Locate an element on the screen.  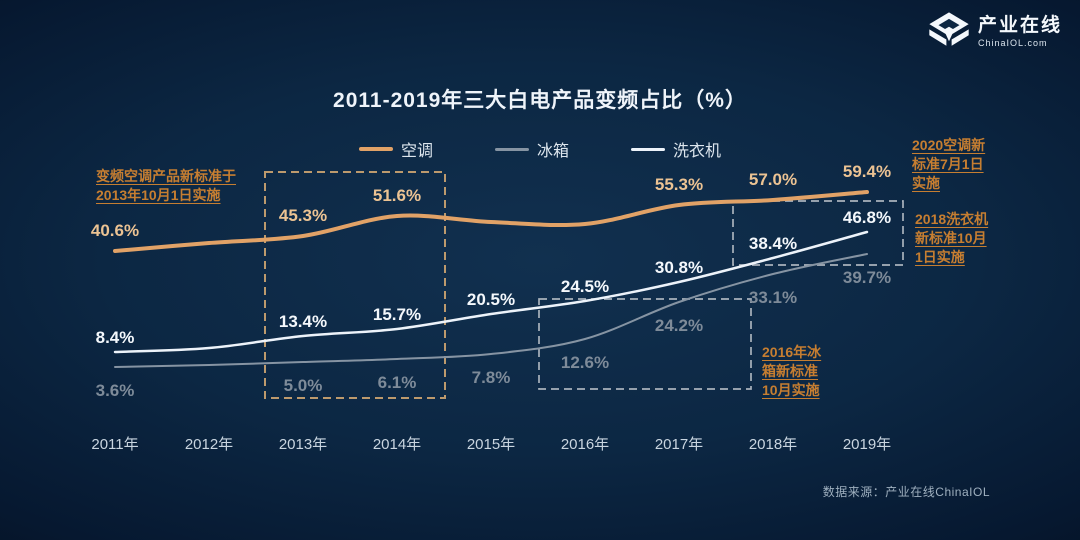
data-label-fridge-2017年: 24.2% is located at coordinates (679, 326).